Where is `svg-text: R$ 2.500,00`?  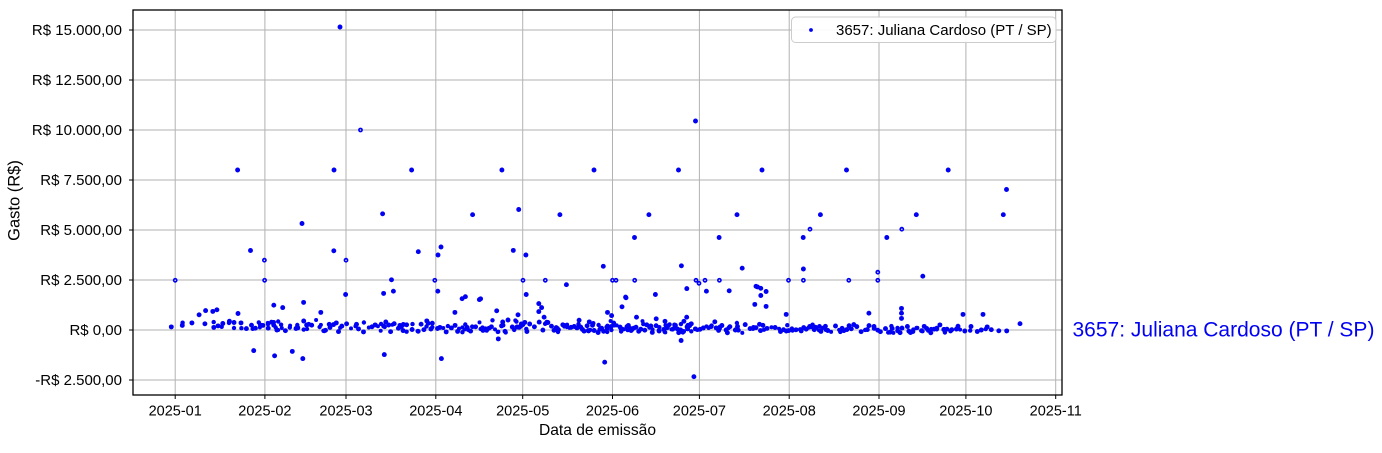
svg-text: R$ 2.500,00 is located at coordinates (81, 280).